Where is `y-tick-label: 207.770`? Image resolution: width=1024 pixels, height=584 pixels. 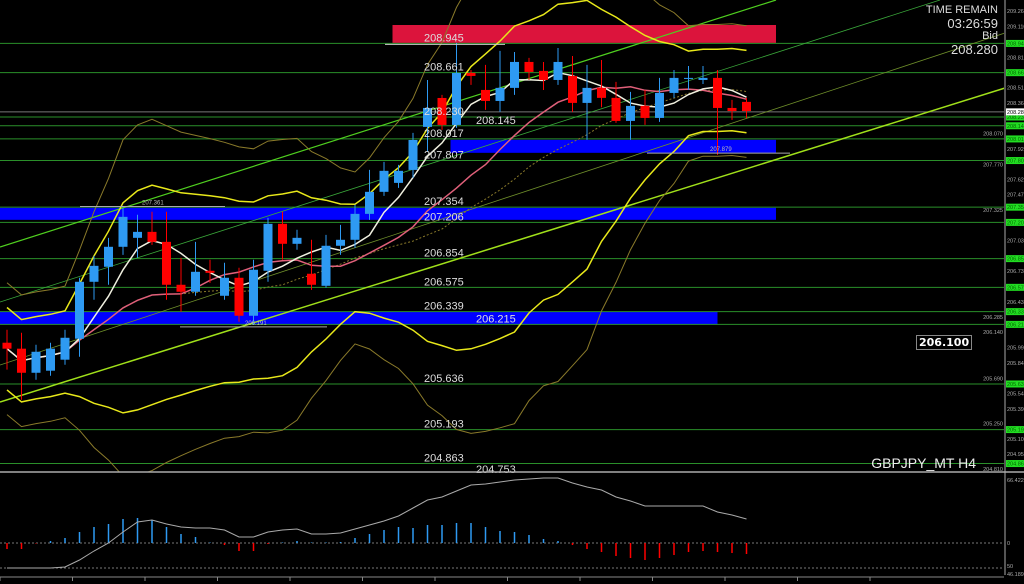
y-tick-label: 207.770 is located at coordinates (993, 165).